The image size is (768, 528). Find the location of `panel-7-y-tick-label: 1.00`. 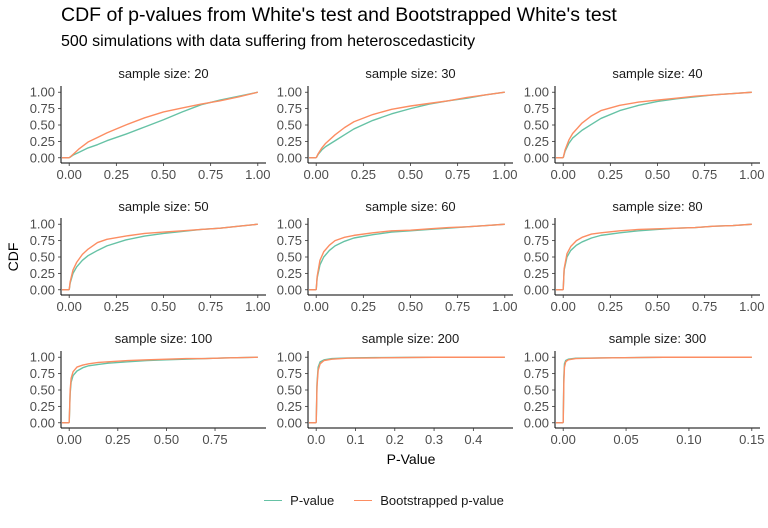

panel-7-y-tick-label: 1.00 is located at coordinates (42, 357).